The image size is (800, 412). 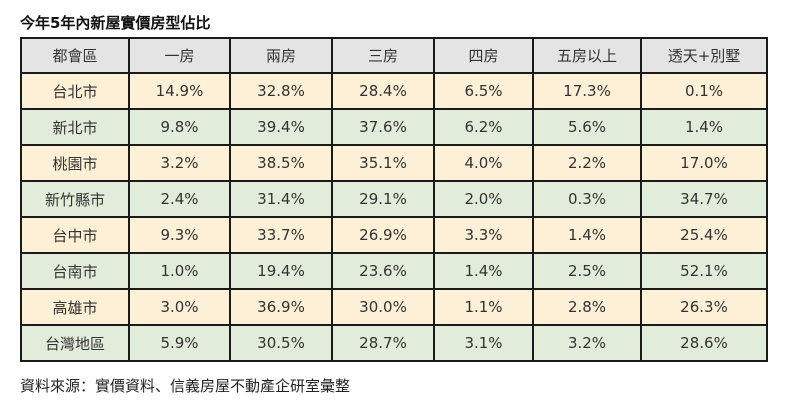 I want to click on header-1-room: 一房, so click(x=179, y=55).